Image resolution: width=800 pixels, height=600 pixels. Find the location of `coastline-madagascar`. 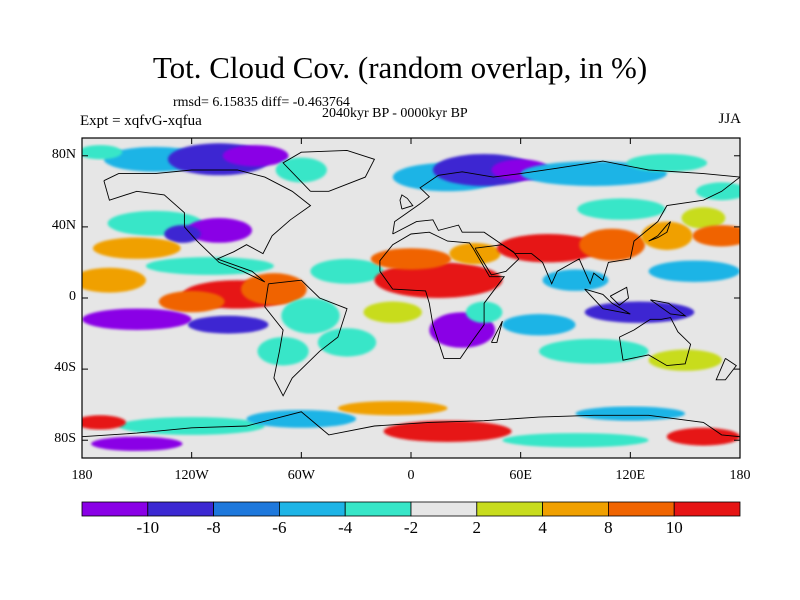

coastline-madagascar is located at coordinates (497, 331).